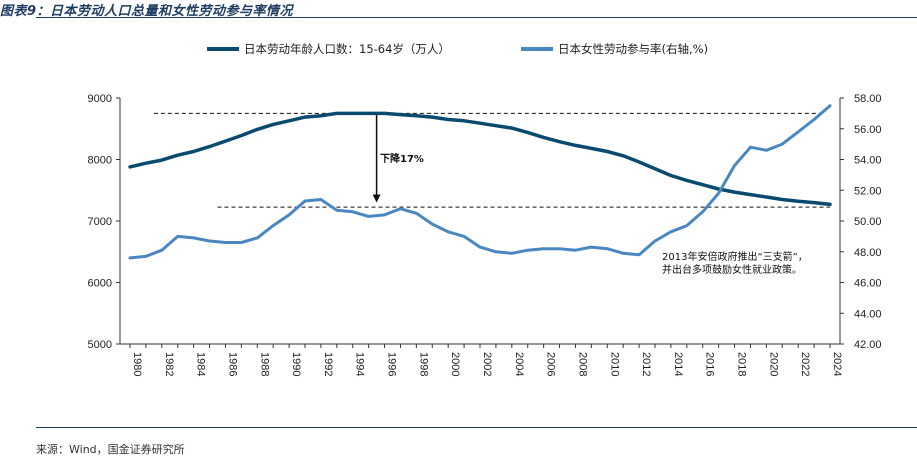  What do you see at coordinates (868, 191) in the screenshot?
I see `y-right-tick-label: 52.00` at bounding box center [868, 191].